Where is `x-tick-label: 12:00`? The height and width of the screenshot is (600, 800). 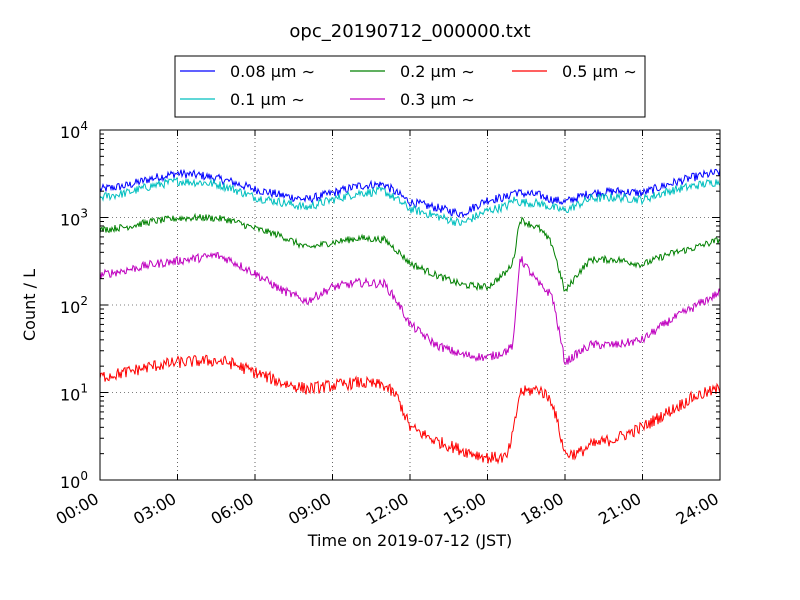 x-tick-label: 12:00 is located at coordinates (387, 509).